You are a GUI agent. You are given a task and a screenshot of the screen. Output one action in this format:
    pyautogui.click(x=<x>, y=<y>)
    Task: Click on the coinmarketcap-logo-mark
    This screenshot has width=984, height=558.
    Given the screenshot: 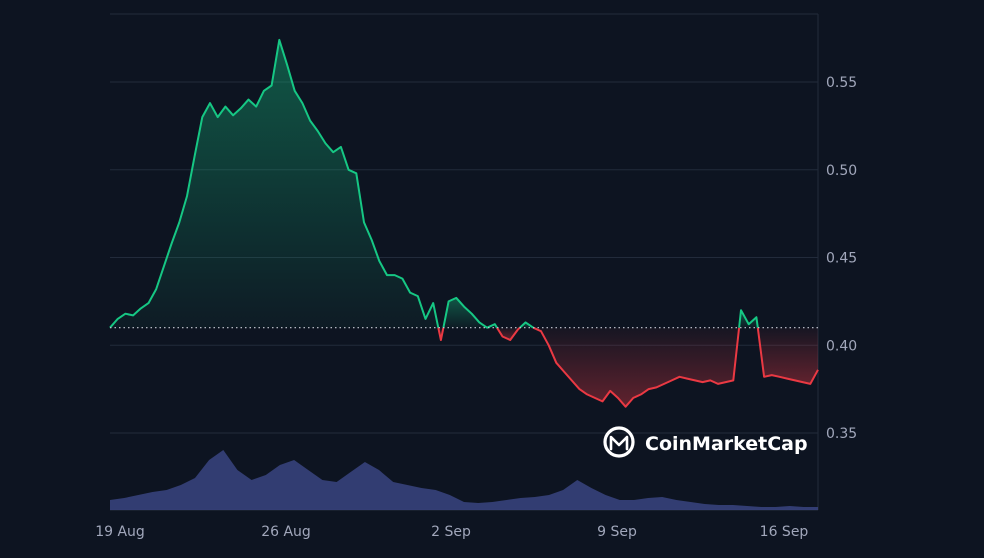 What is the action you would take?
    pyautogui.click(x=619, y=443)
    